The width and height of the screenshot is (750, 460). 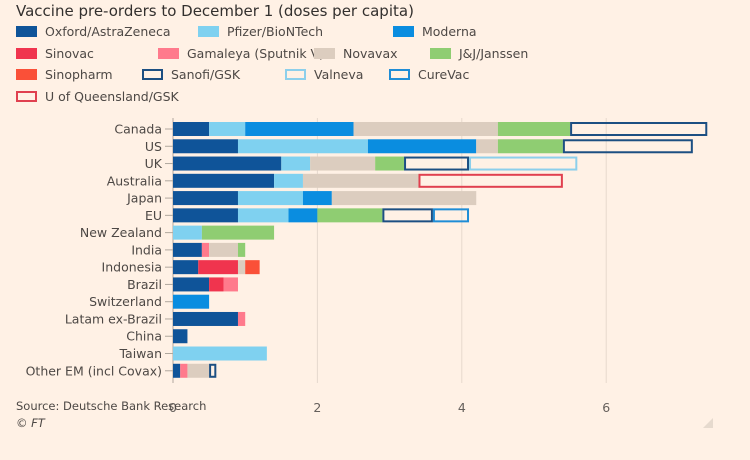 I want to click on y-category-label: Japan, so click(x=144, y=198).